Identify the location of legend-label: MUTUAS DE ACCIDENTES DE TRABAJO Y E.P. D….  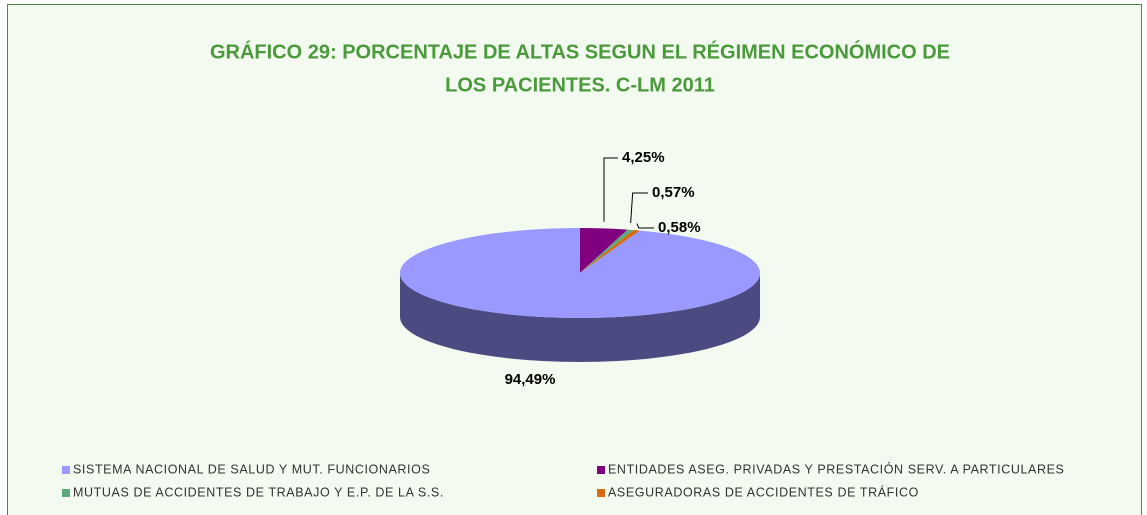
(258, 492).